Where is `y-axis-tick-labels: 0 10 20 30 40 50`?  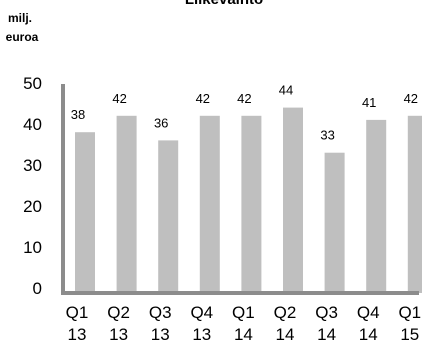 y-axis-tick-labels: 0 10 20 30 40 50 is located at coordinates (32, 186).